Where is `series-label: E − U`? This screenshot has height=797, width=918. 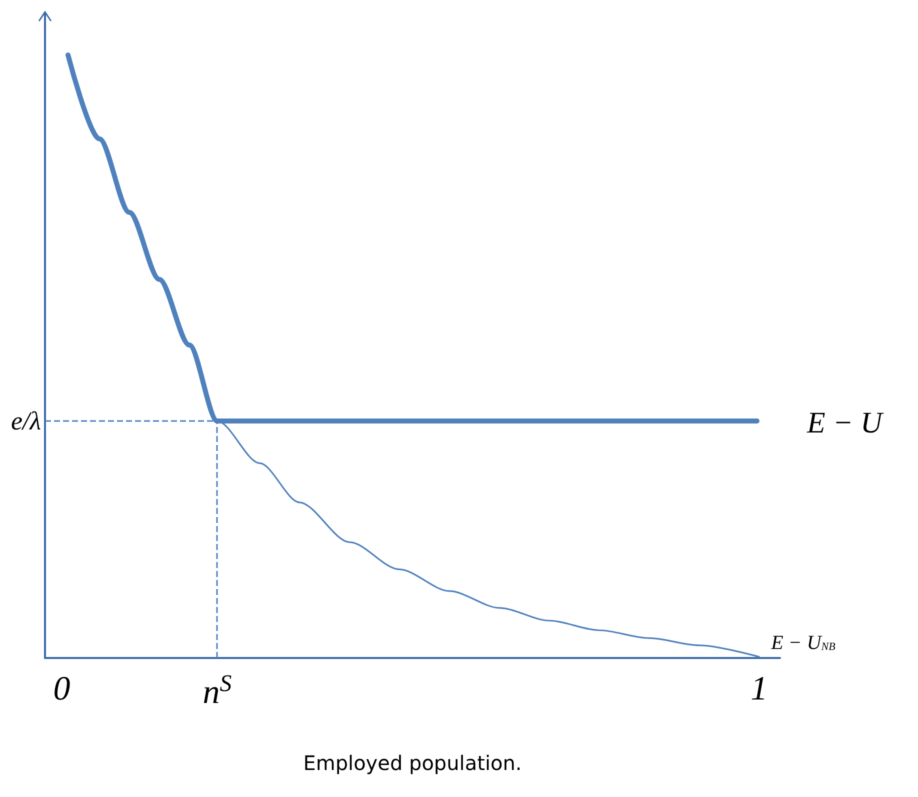
series-label: E − U is located at coordinates (845, 423).